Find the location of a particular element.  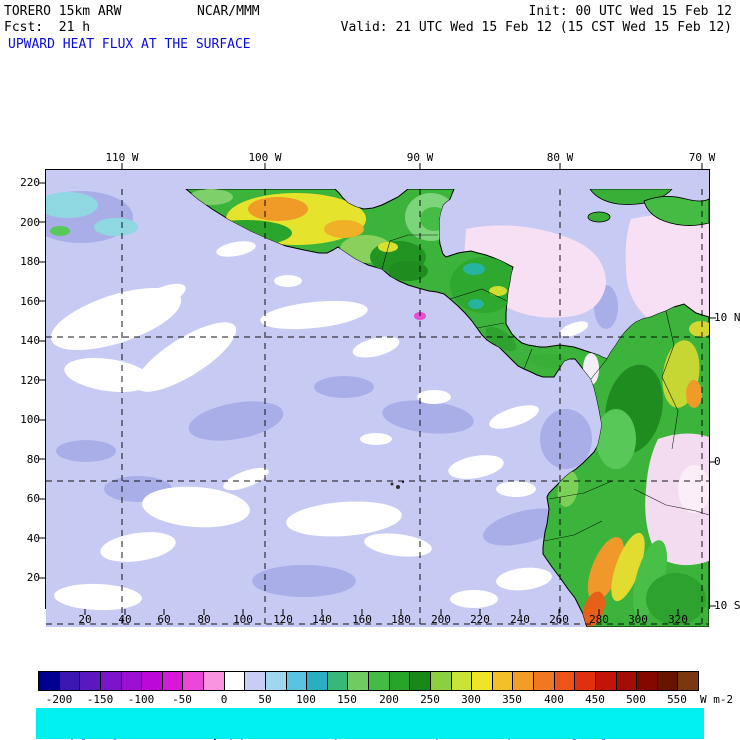

x-tick-label: 160 is located at coordinates (362, 619).